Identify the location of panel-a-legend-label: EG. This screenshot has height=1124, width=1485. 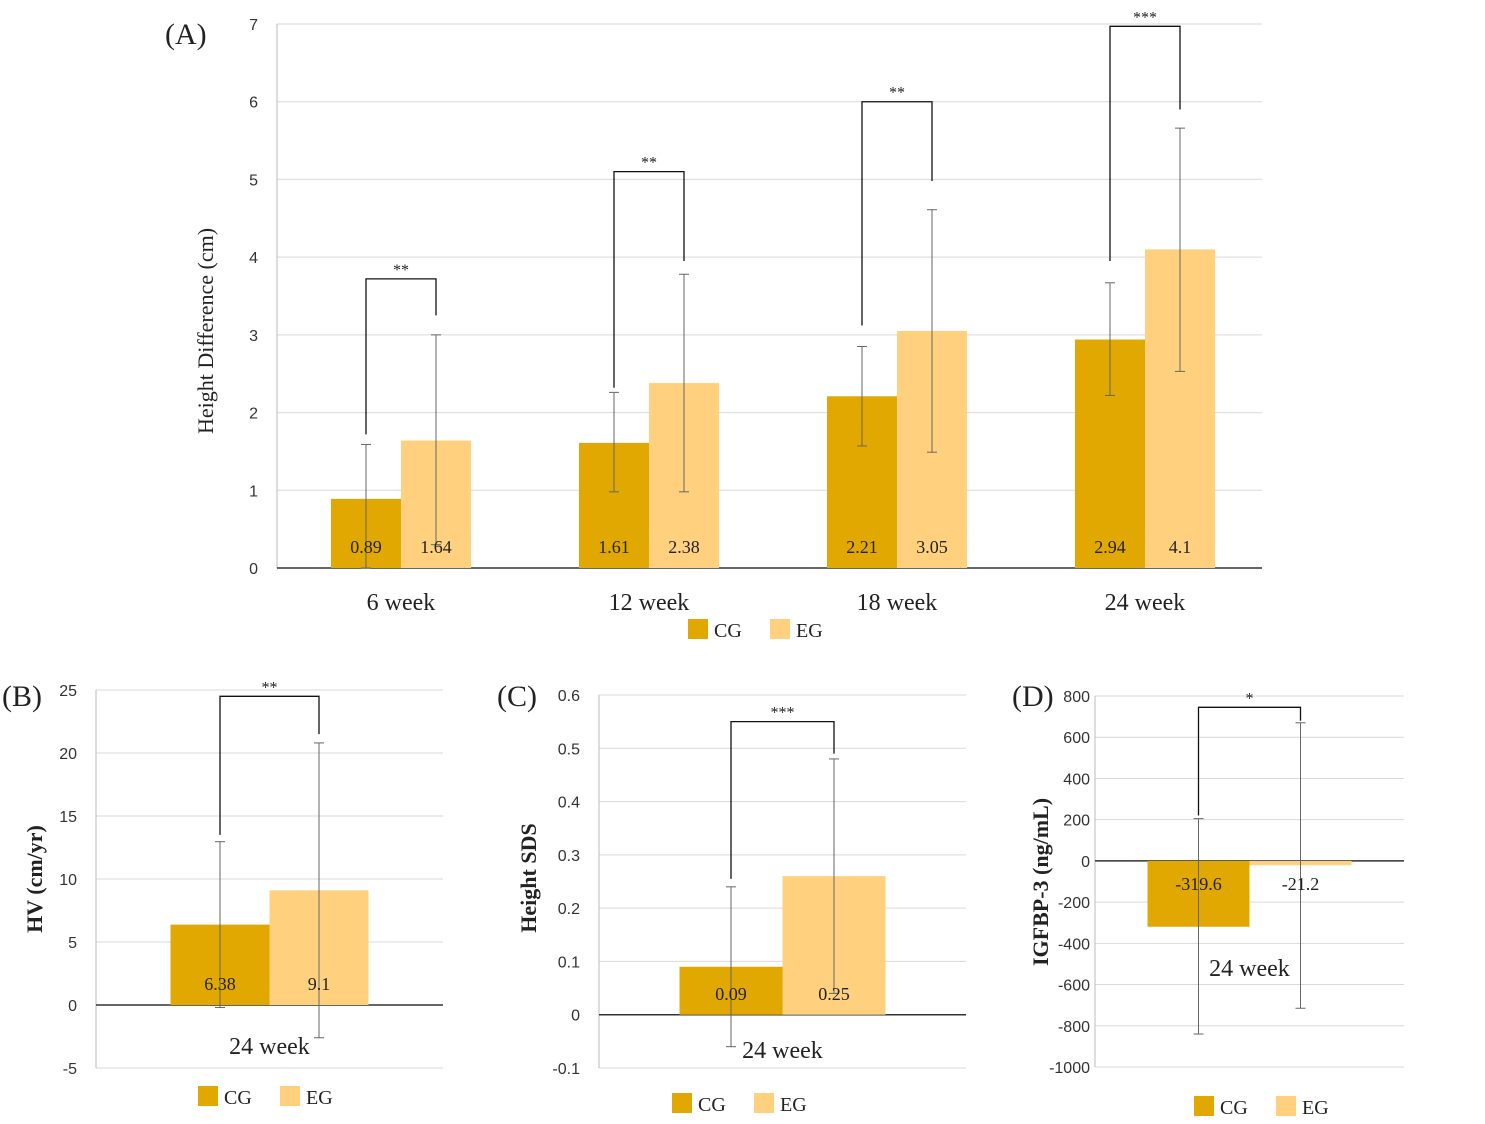
(809, 631).